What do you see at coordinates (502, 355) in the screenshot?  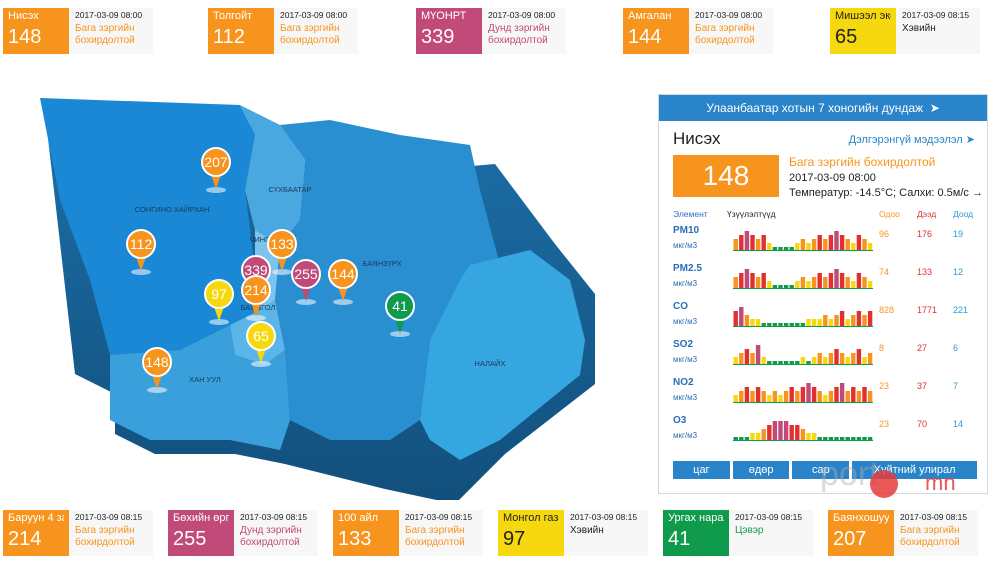 I see `district-nalaikh` at bounding box center [502, 355].